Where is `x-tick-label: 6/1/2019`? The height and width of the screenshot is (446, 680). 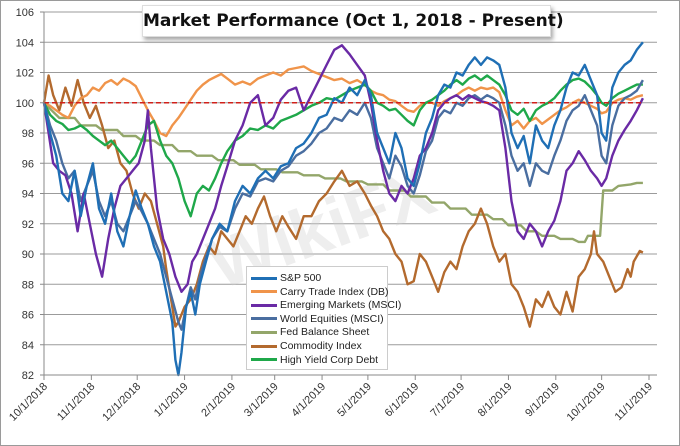
x-tick-label: 6/1/2019 is located at coordinates (402, 400).